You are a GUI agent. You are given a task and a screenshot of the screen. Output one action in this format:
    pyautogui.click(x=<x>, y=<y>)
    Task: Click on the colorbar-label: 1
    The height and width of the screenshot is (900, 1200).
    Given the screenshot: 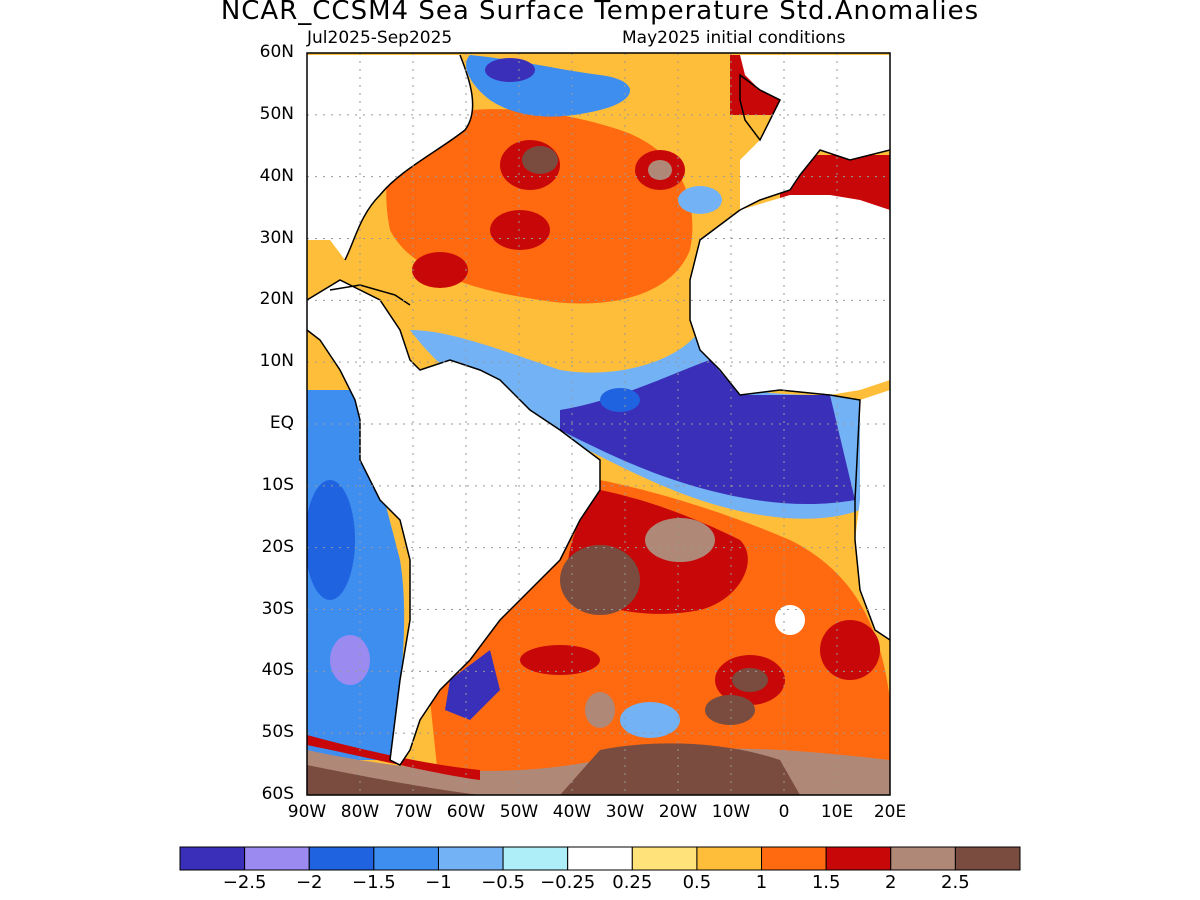 What is the action you would take?
    pyautogui.click(x=761, y=882)
    